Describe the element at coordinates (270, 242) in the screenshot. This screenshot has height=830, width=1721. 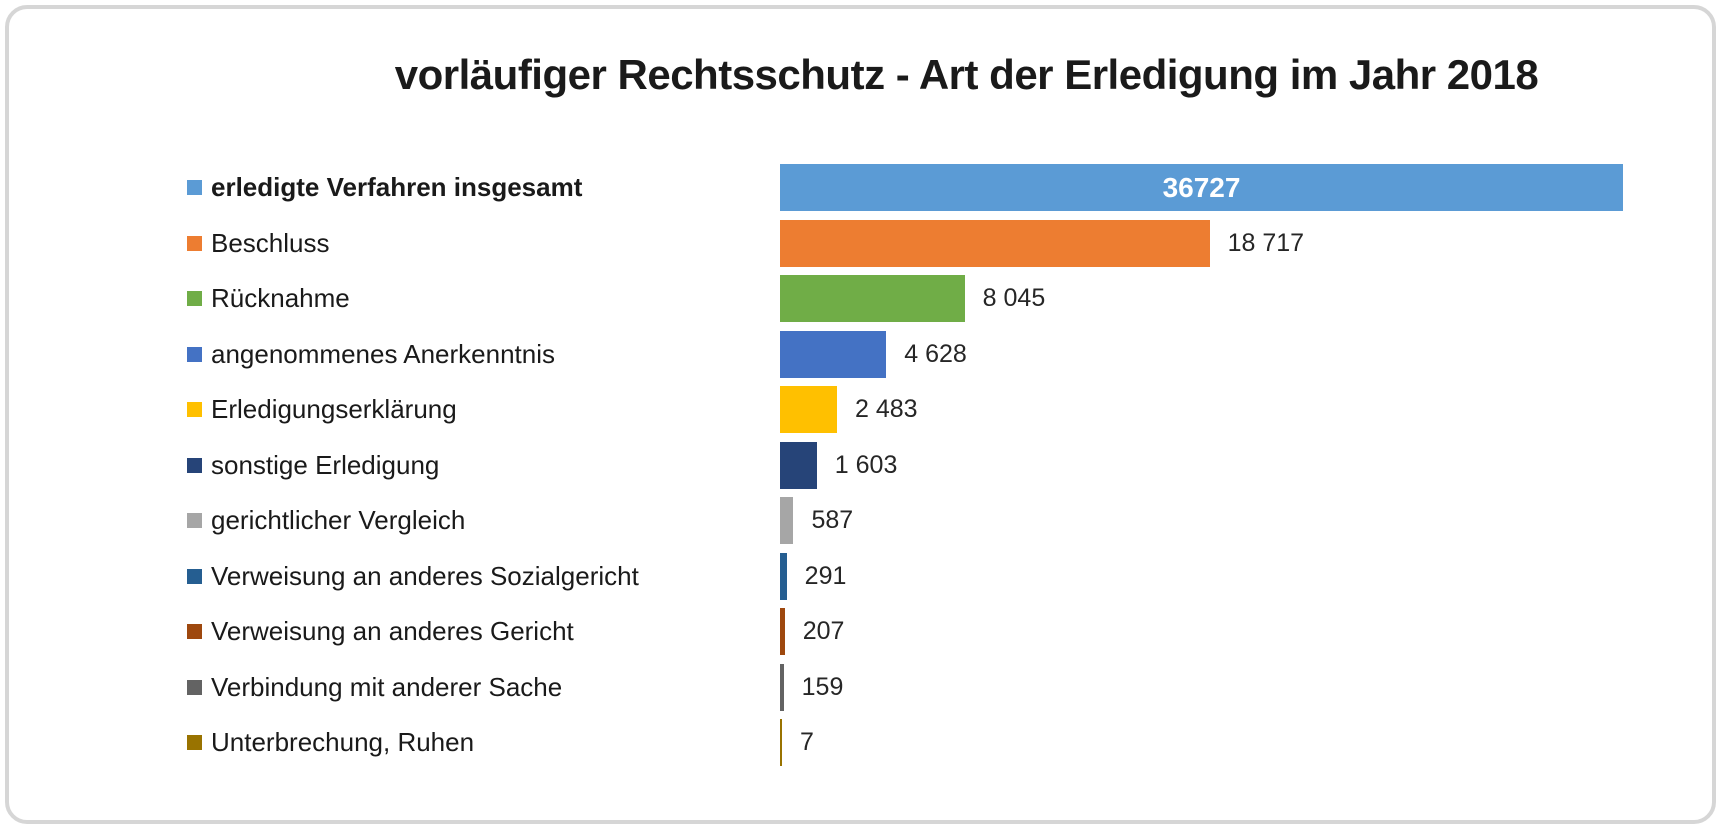
I see `category-label: Beschluss` at that location.